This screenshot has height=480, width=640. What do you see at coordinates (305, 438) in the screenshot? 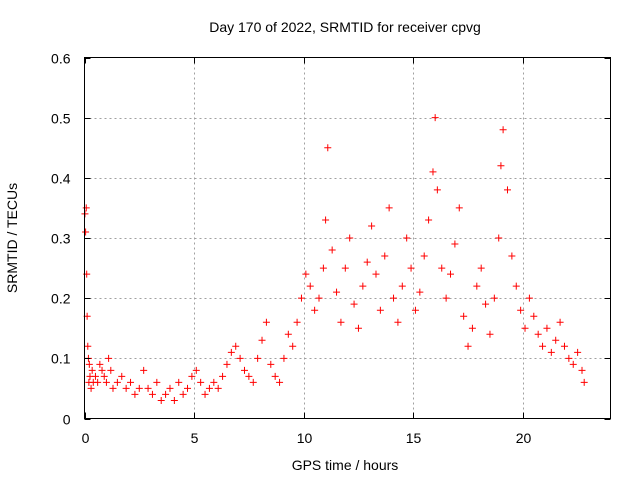
I see `x-tick-label: 10` at bounding box center [305, 438].